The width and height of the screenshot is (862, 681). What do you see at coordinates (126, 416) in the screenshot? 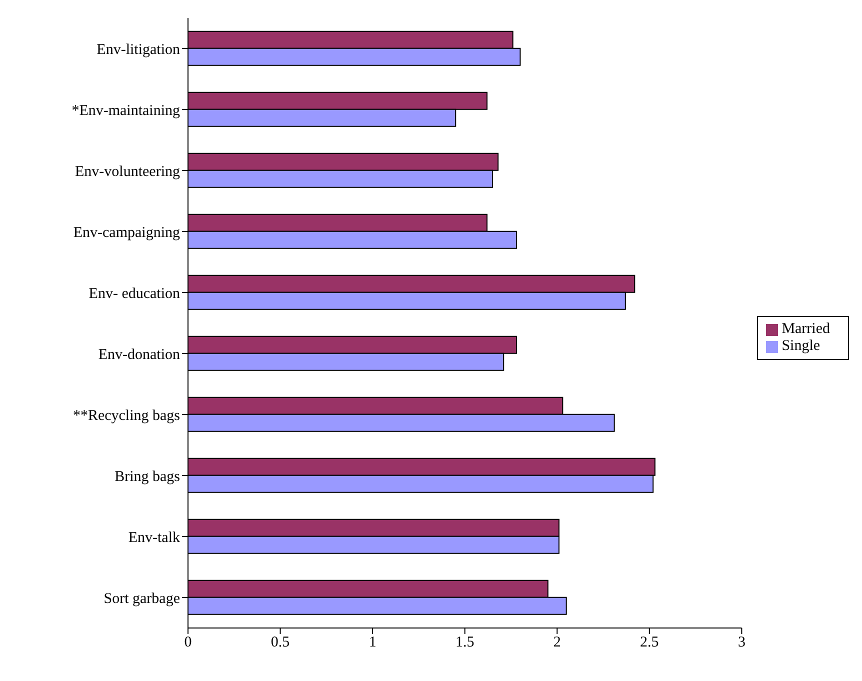
I see `y-tick-label: **Recycling bags` at bounding box center [126, 416].